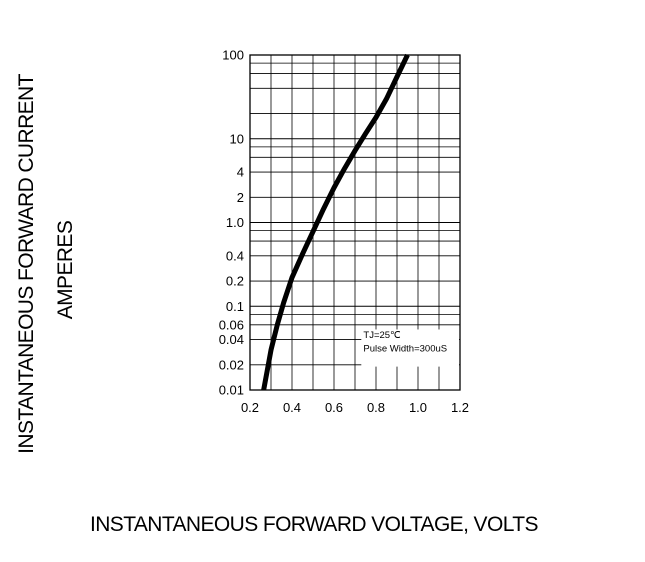 The width and height of the screenshot is (645, 562). Describe the element at coordinates (26, 263) in the screenshot. I see `y-axis-label-line1: INSTANTANEOUS FORWARD CURRENT` at that location.